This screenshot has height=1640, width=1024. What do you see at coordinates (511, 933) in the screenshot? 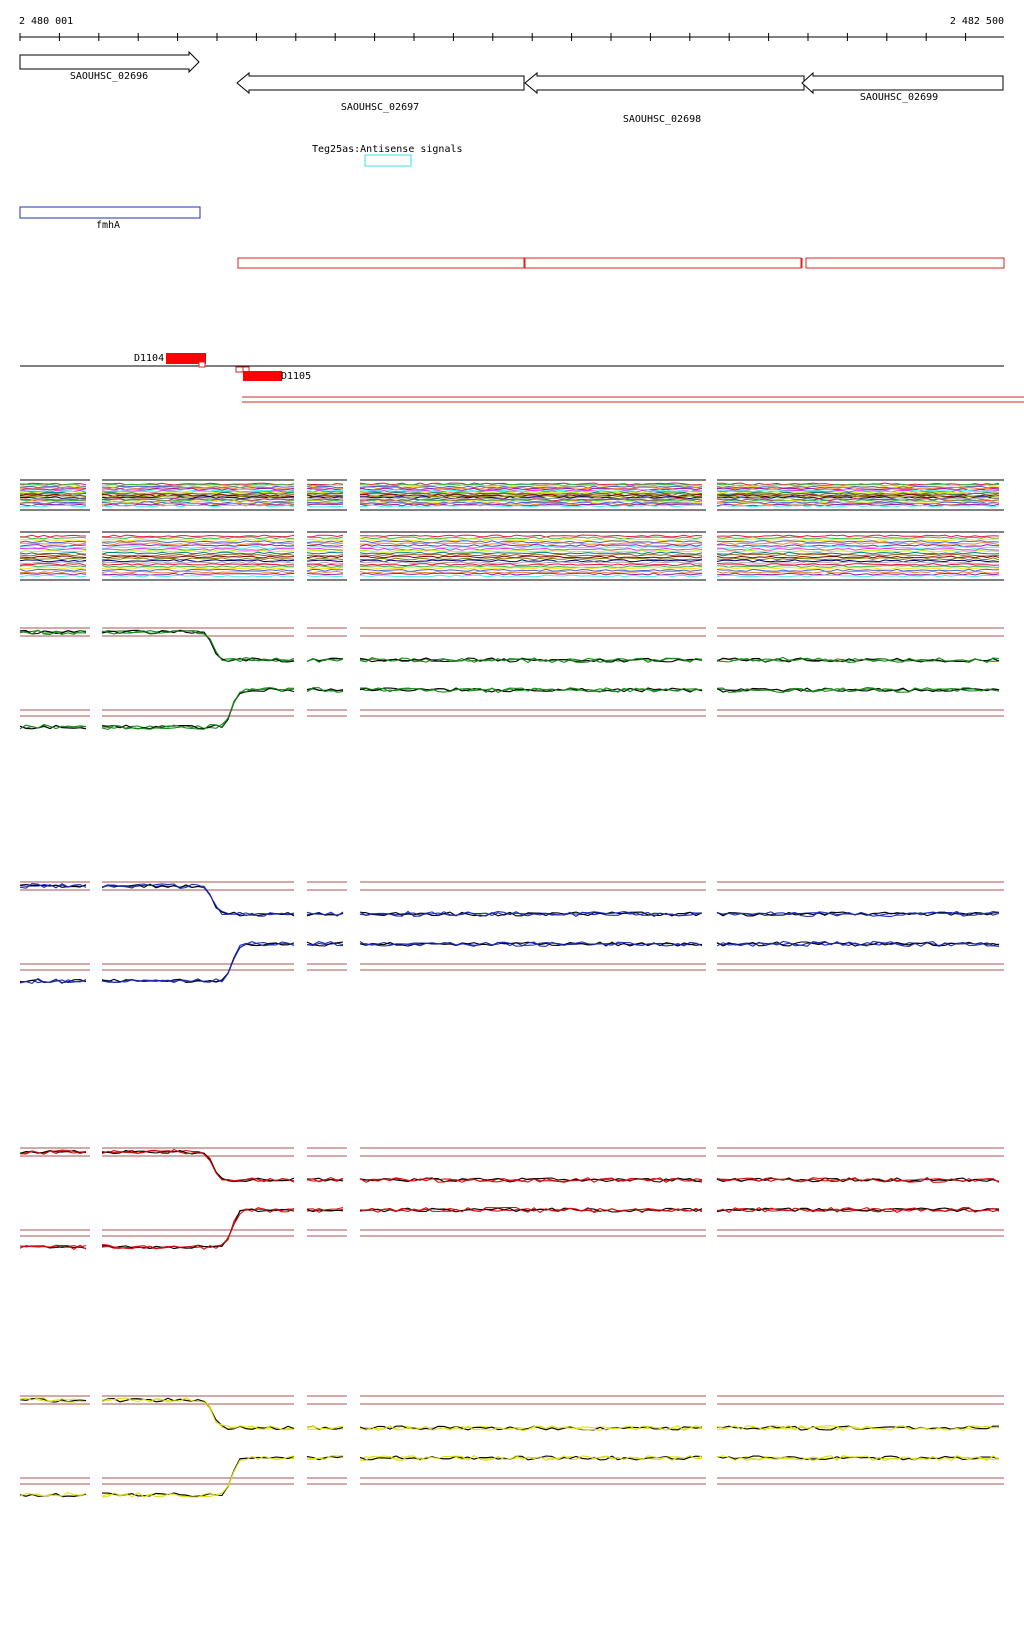
I see `replicate-panel-blue` at bounding box center [511, 933].